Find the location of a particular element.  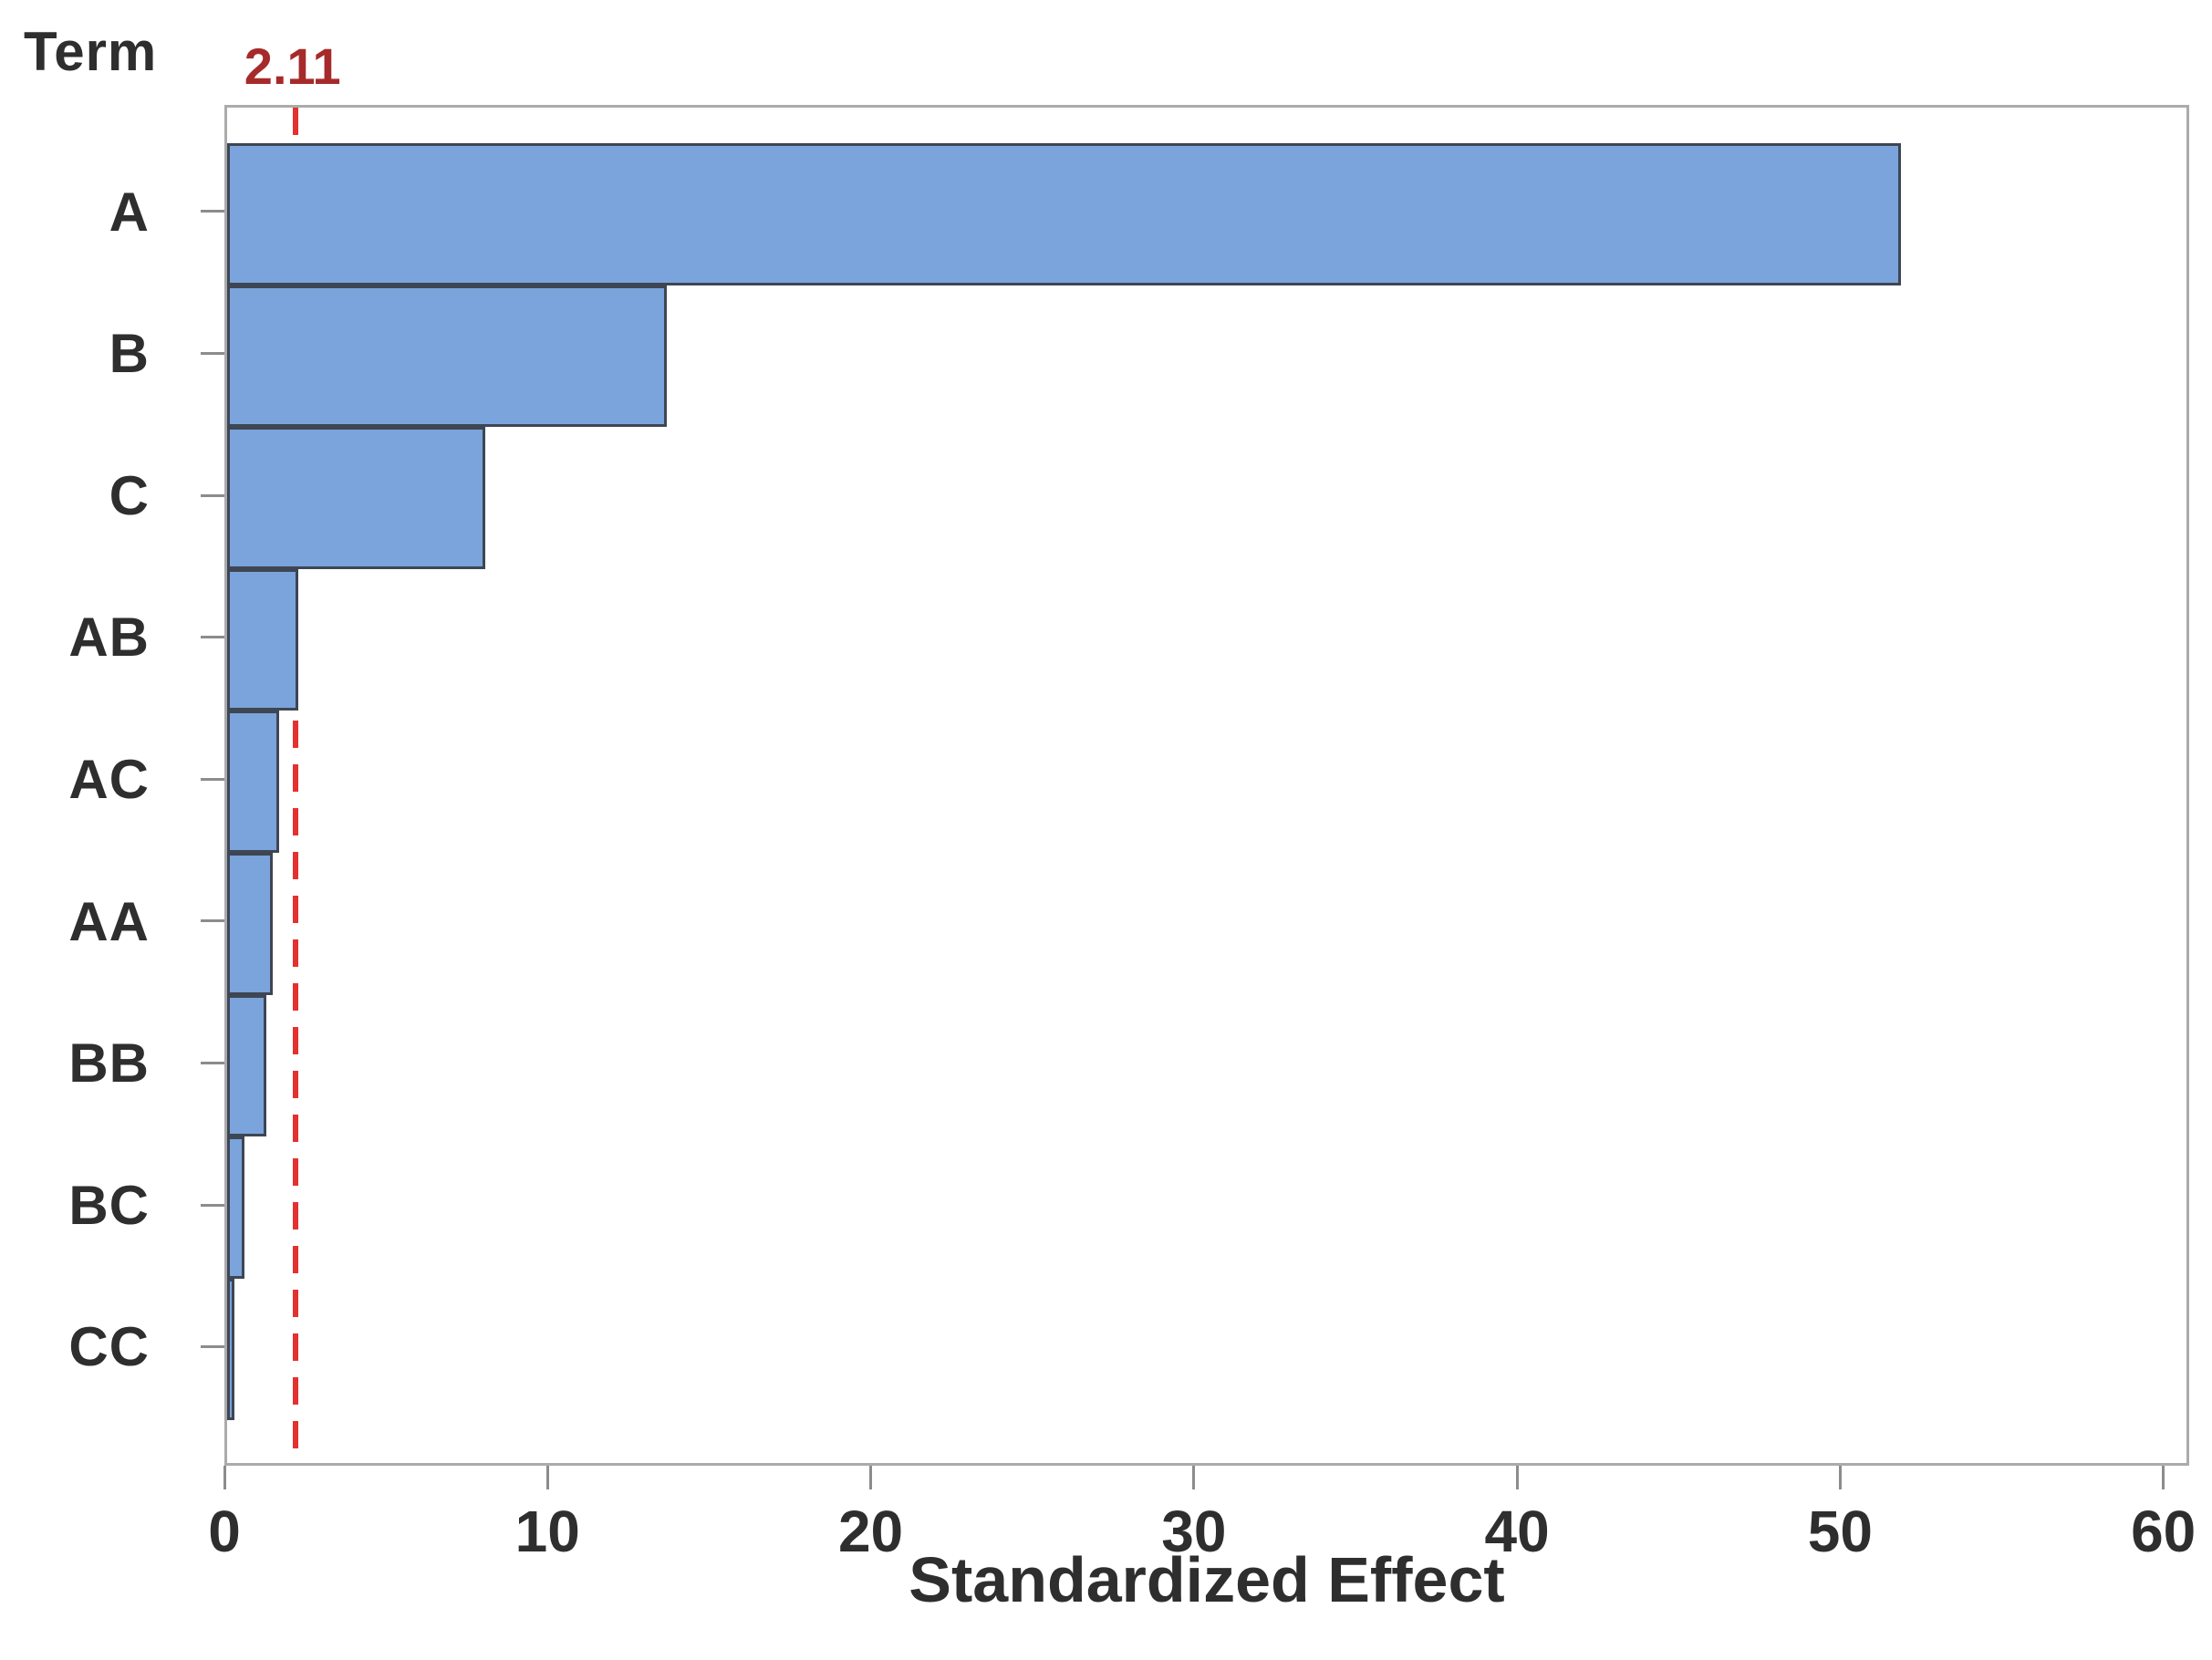

x-tick-label-50: 50 is located at coordinates (1840, 1531).